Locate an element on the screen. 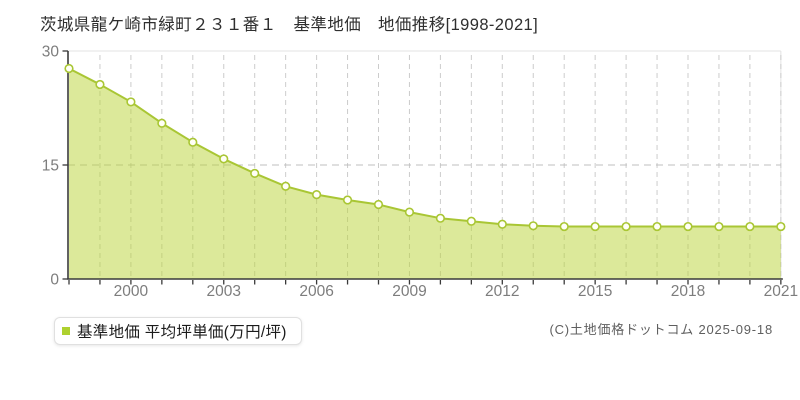 Image resolution: width=800 pixels, height=400 pixels. data-point-marker-2010 is located at coordinates (440, 218).